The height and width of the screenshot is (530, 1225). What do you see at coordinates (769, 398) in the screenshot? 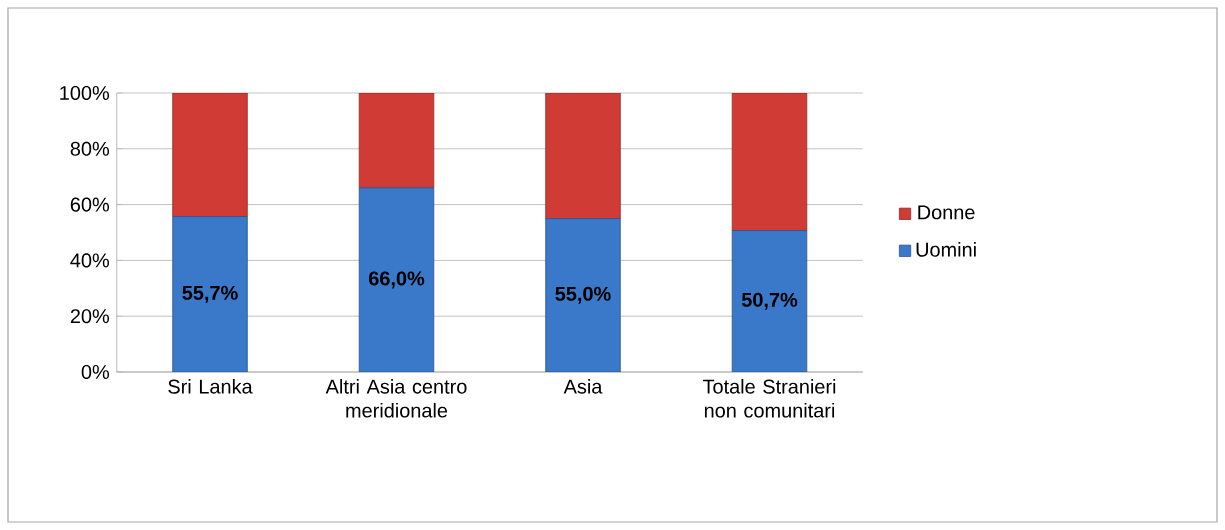
I see `x-tick-label: Totale Stranieri non comunitari` at bounding box center [769, 398].